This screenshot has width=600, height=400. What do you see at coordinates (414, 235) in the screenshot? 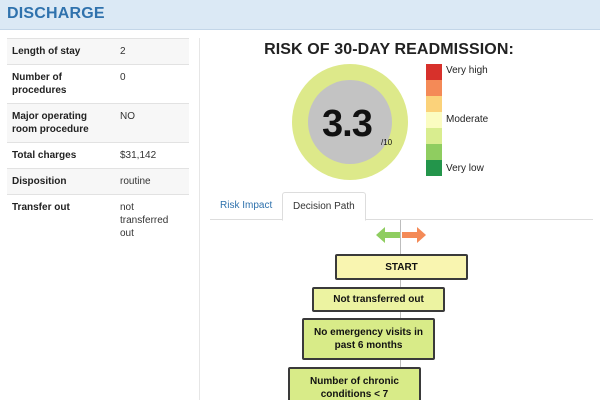
I see `arrow-right-icon` at bounding box center [414, 235].